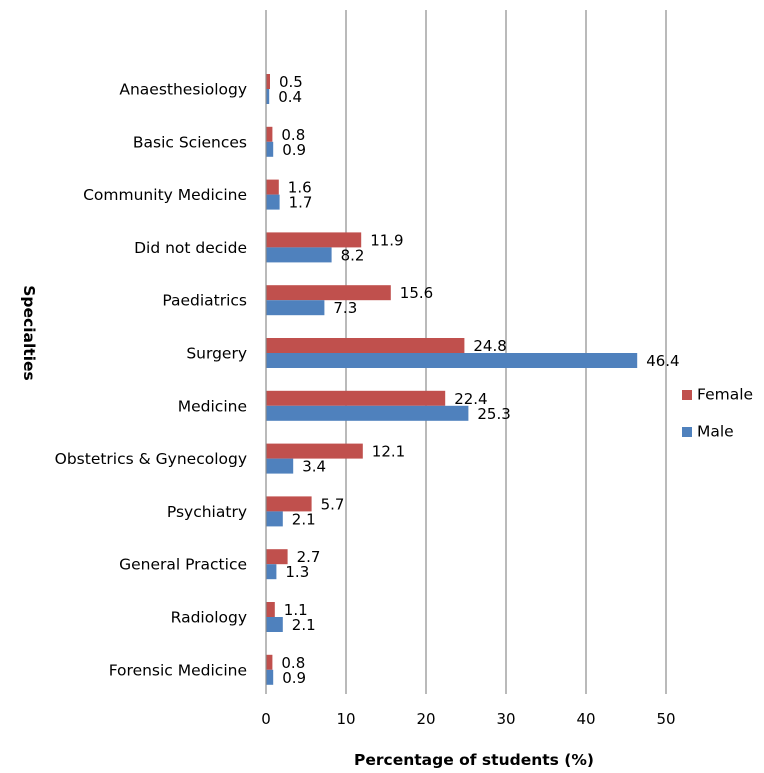 The image size is (764, 773). Describe the element at coordinates (345, 308) in the screenshot. I see `value-label-male: 7.3` at that location.